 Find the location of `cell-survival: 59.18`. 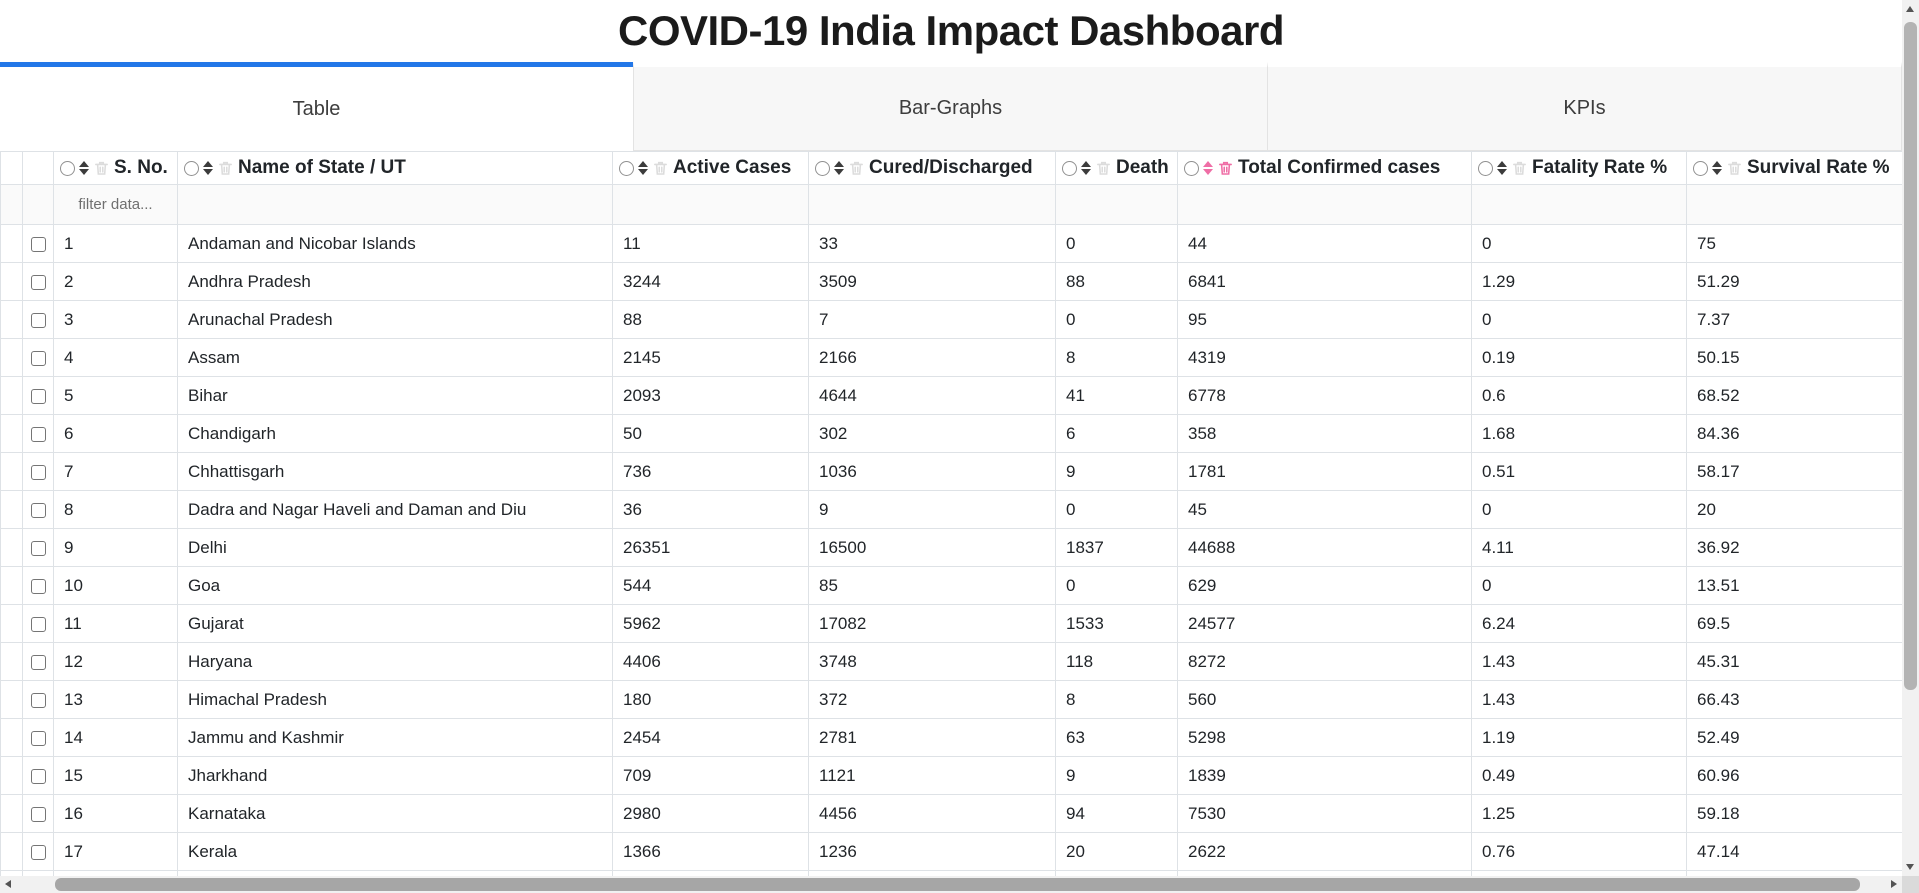

cell-survival: 59.18 is located at coordinates (1794, 813).